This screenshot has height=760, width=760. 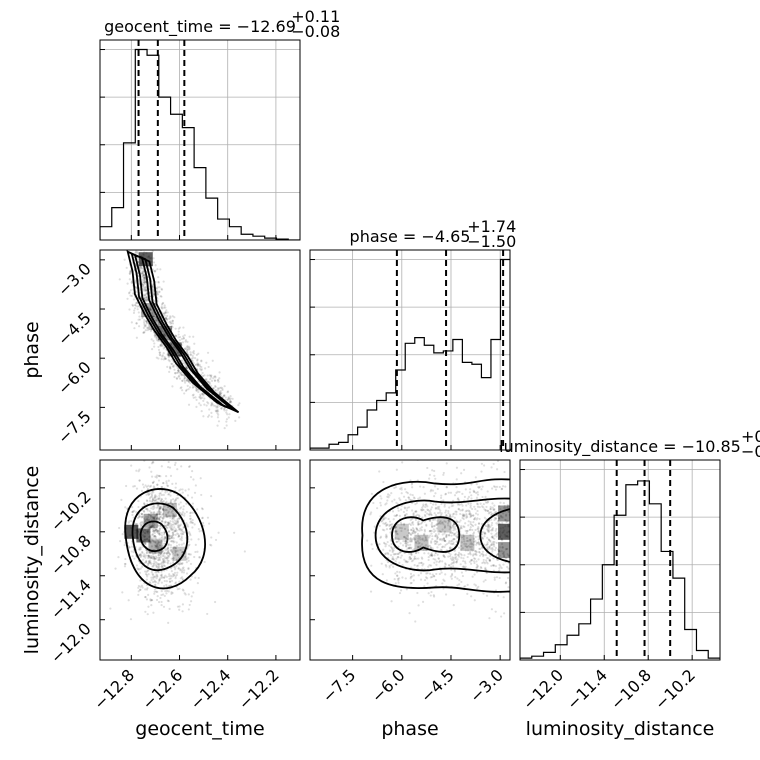 I want to click on scatter-panel-geocent_time-vs-phase, so click(x=200, y=346).